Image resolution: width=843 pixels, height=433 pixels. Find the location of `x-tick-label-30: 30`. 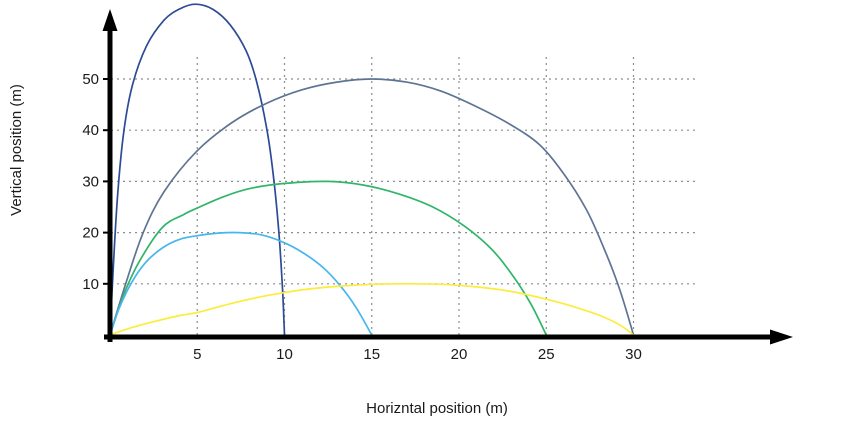

x-tick-label-30: 30 is located at coordinates (633, 354).